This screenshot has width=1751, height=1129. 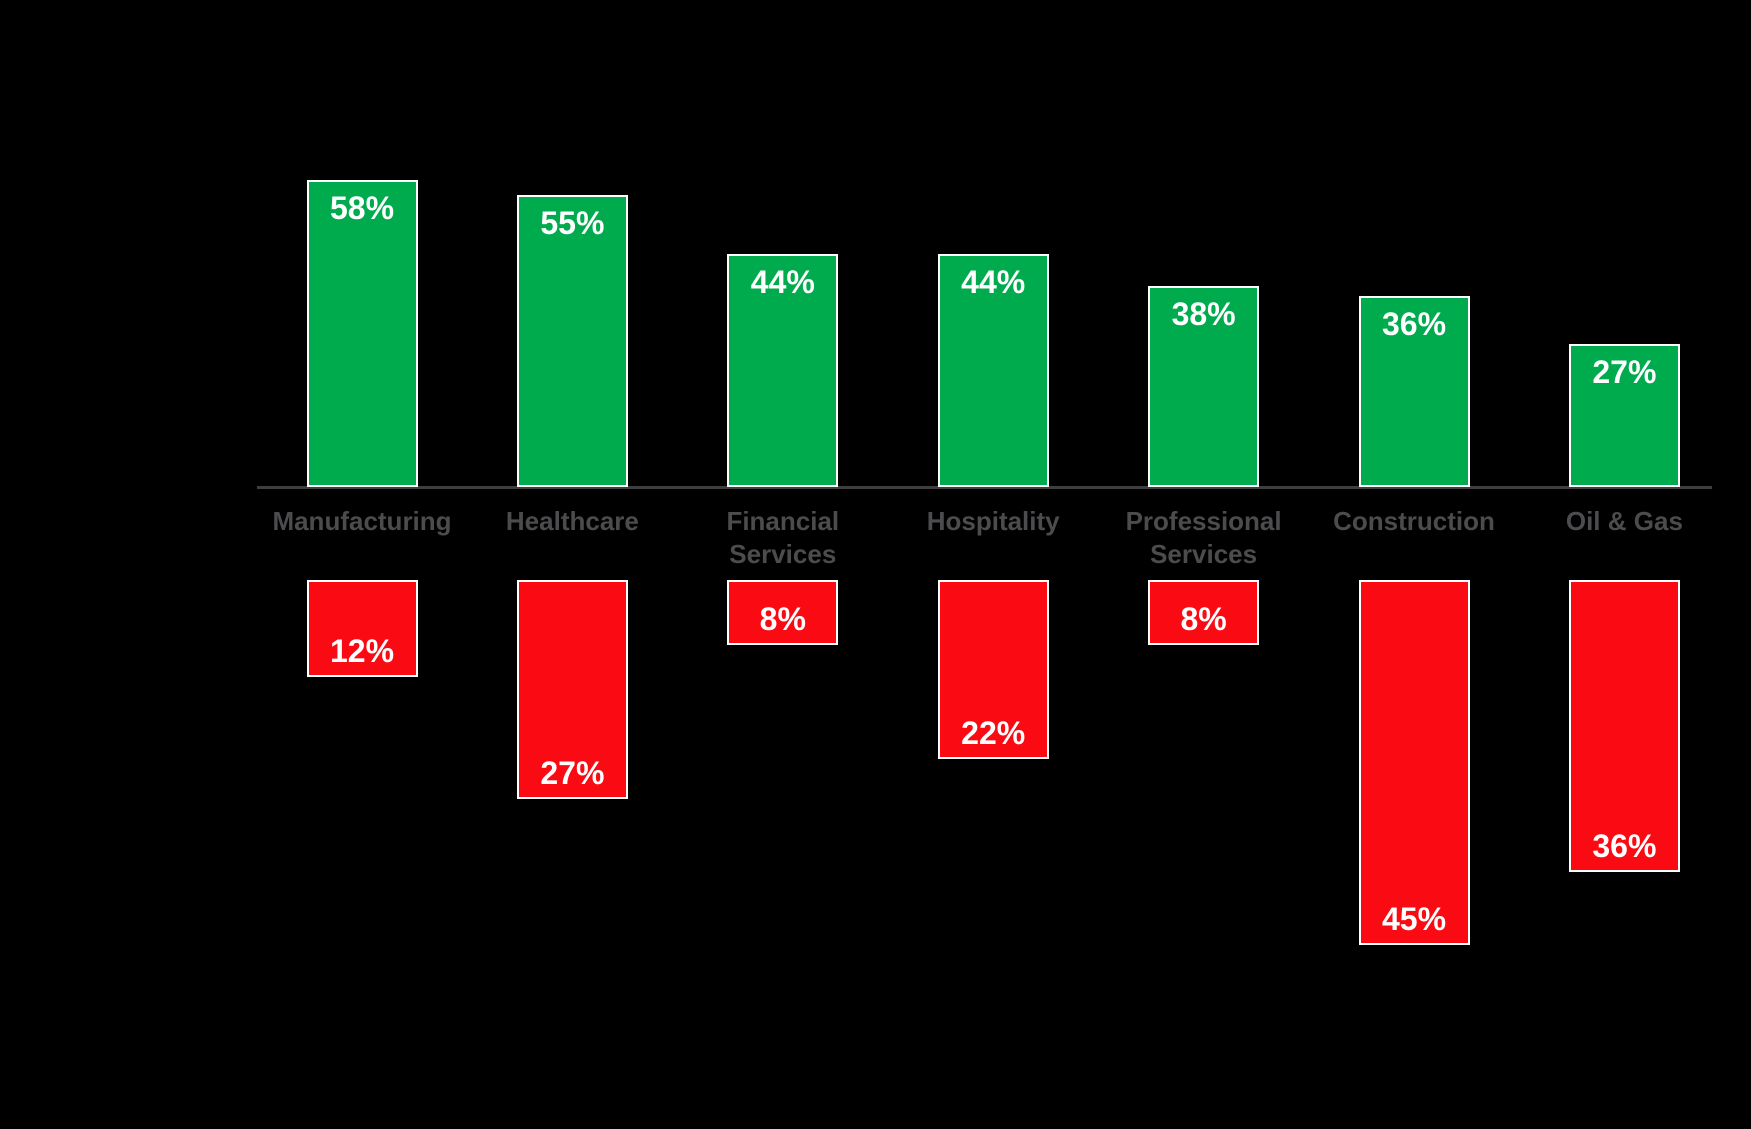 What do you see at coordinates (1203, 314) in the screenshot?
I see `bar-value-label: 38%` at bounding box center [1203, 314].